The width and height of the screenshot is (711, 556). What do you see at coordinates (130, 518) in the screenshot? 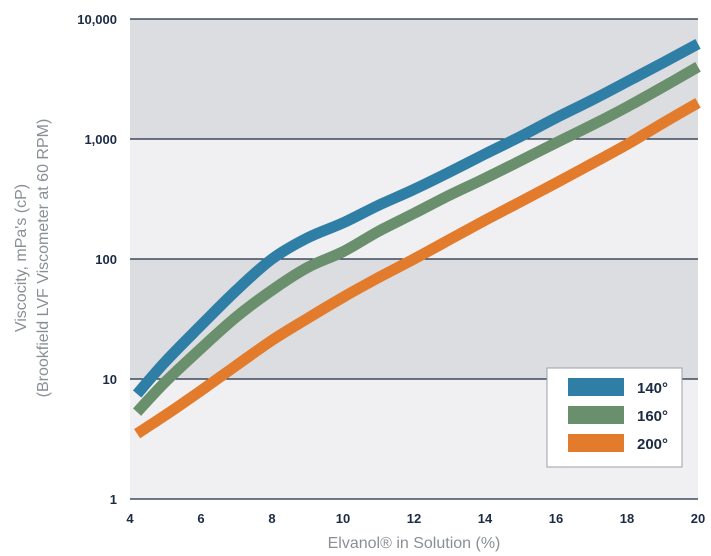
I see `x-tick-label: 4` at bounding box center [130, 518].